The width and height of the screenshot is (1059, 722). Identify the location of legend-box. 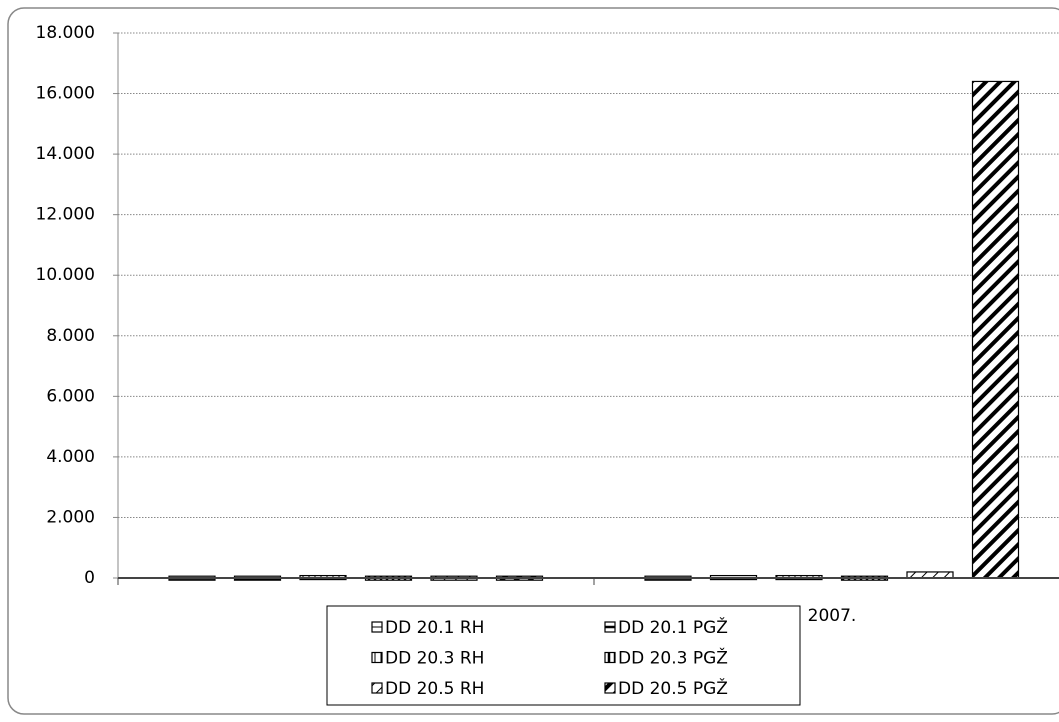
(563, 655).